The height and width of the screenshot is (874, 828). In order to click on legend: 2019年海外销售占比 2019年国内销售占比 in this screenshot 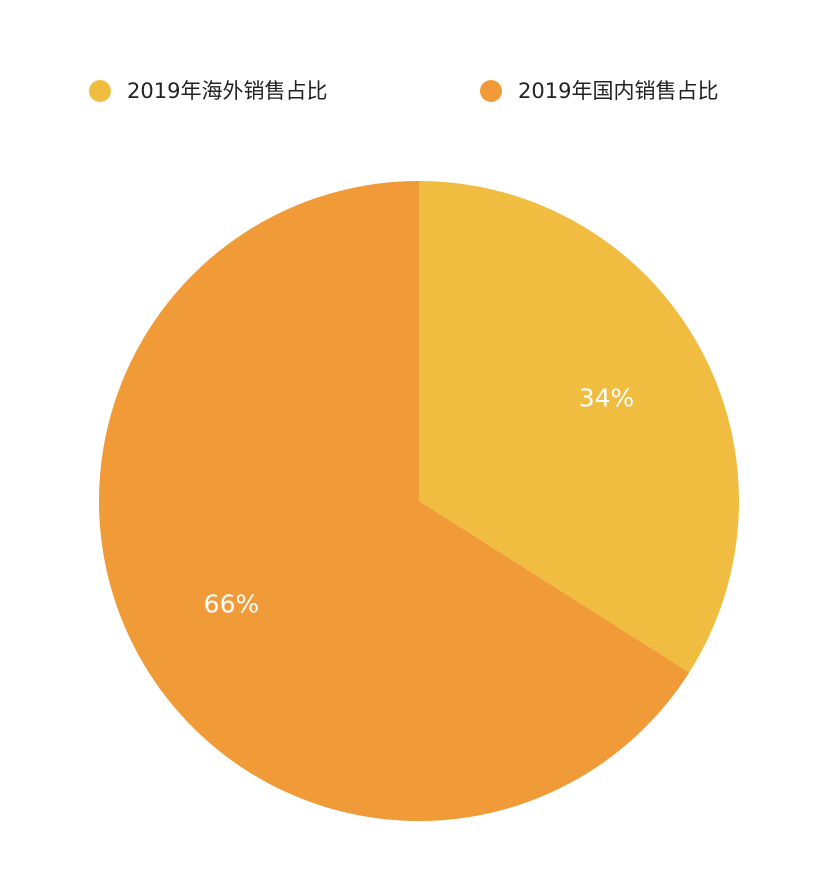, I will do `click(403, 91)`.